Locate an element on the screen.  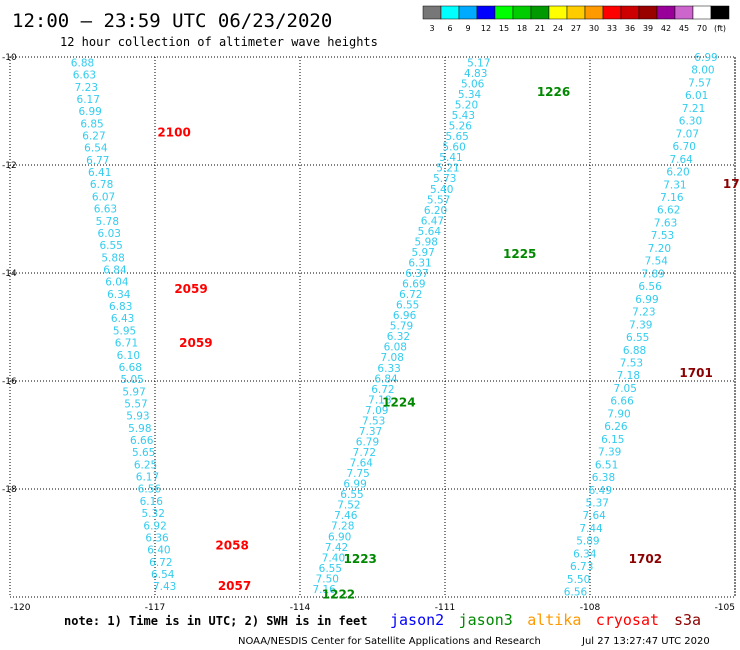
colorbar-label: 24 is located at coordinates (558, 28).